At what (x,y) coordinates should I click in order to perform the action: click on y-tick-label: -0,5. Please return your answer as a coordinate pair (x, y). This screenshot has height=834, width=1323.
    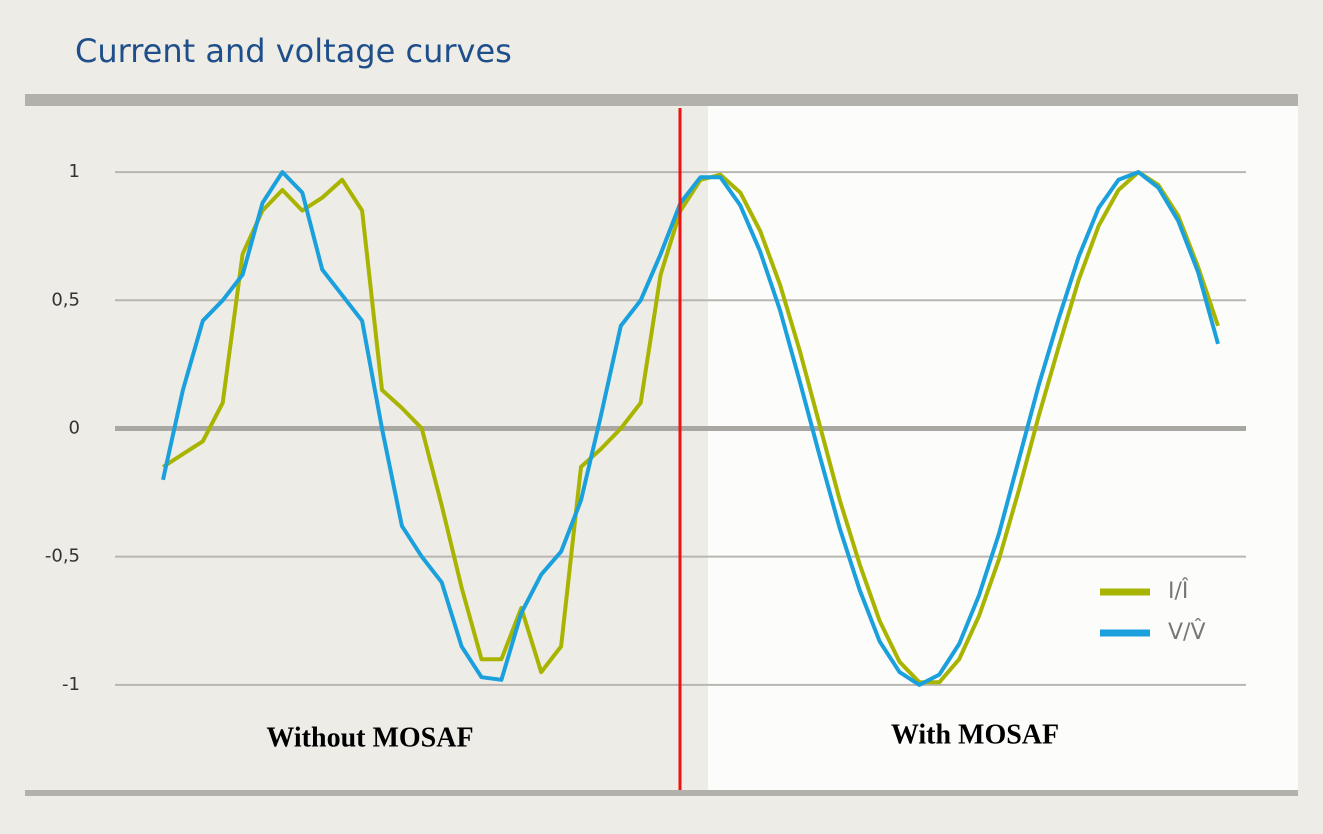
    Looking at the image, I should click on (62, 556).